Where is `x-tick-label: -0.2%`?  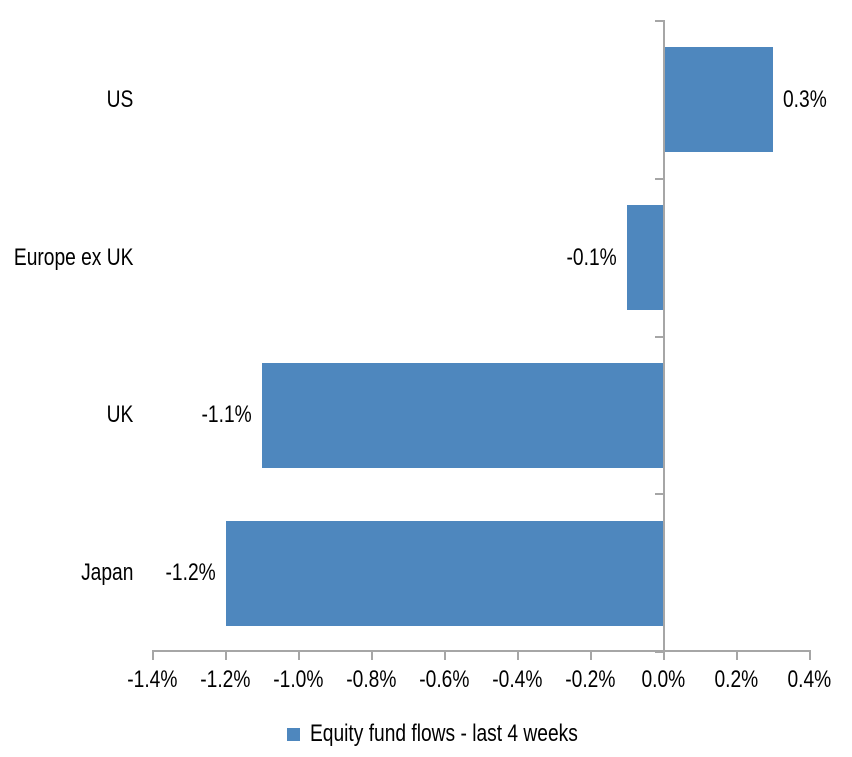 x-tick-label: -0.2% is located at coordinates (590, 679).